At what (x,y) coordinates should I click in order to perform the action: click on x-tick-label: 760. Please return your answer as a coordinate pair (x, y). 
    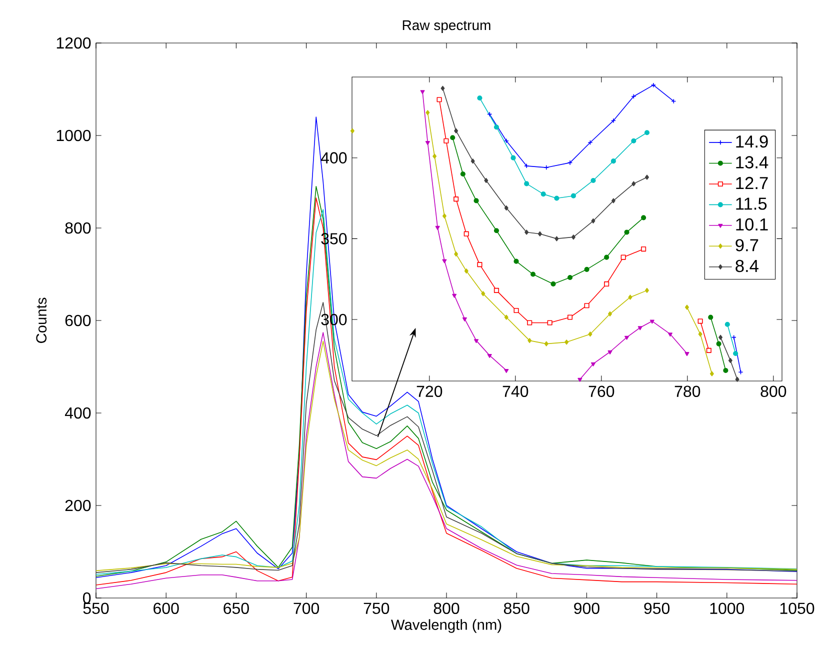
    Looking at the image, I should click on (601, 392).